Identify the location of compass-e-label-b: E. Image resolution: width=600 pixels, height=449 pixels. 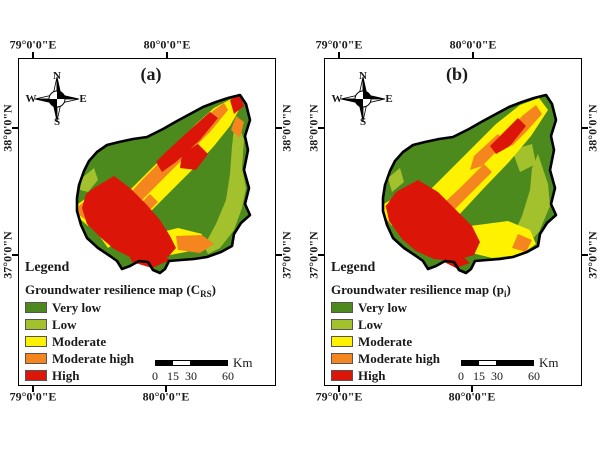
(389, 99).